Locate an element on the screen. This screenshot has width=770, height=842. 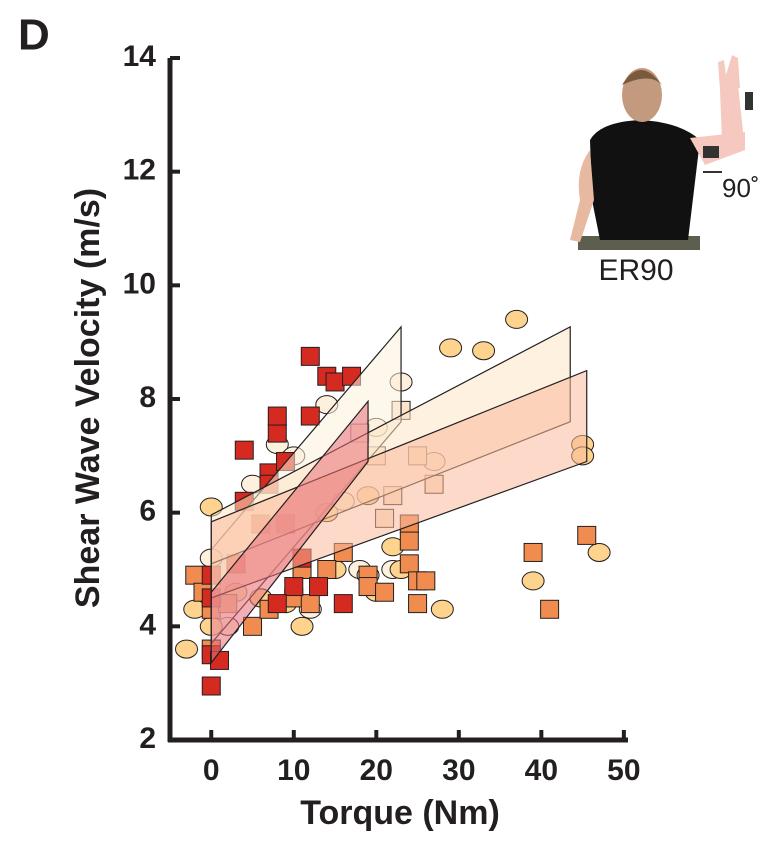
x-tick-label: 0 is located at coordinates (211, 770).